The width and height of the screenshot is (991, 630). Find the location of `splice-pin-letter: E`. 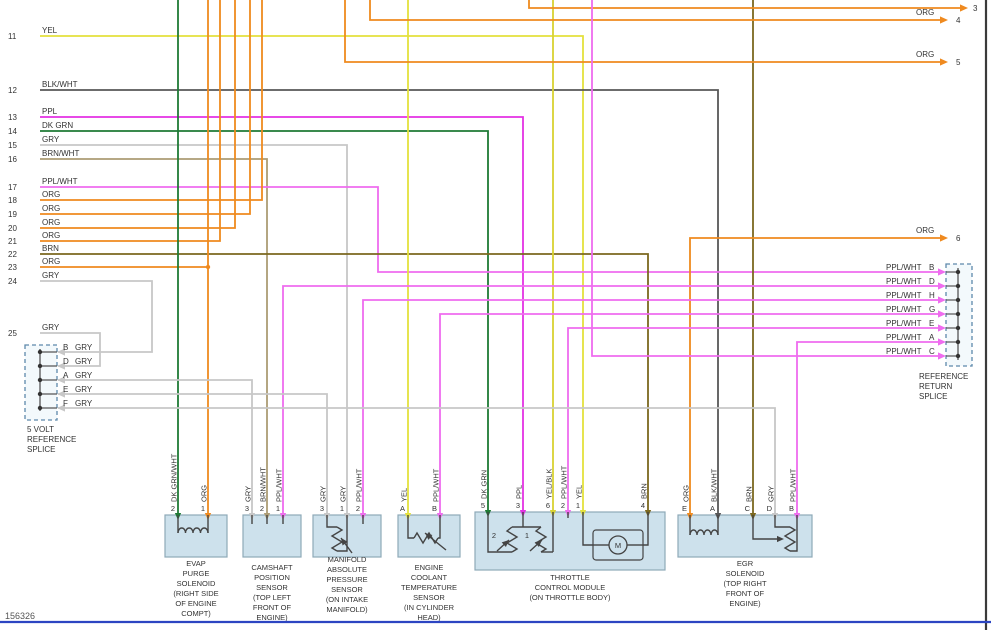

splice-pin-letter: E is located at coordinates (65, 389).